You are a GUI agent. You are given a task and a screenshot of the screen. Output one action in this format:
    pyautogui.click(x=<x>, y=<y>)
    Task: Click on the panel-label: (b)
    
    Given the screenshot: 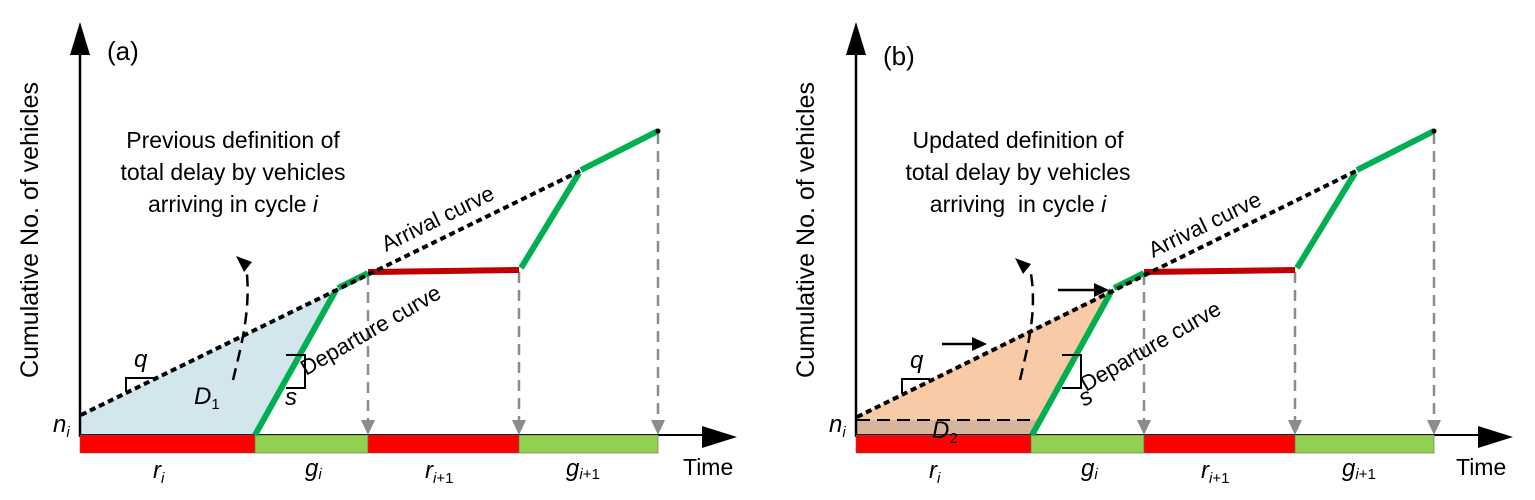 What is the action you would take?
    pyautogui.click(x=899, y=56)
    